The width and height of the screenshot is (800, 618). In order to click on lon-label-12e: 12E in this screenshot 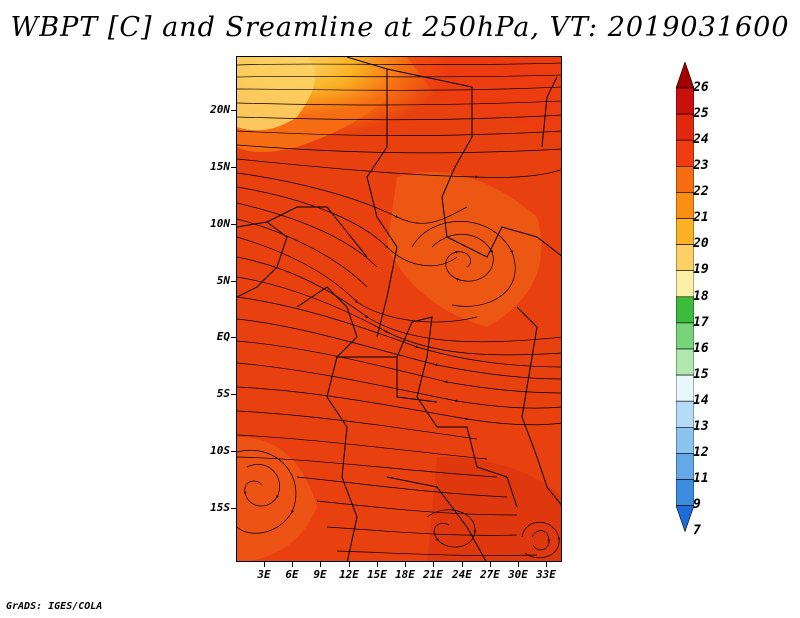, I will do `click(349, 574)`.